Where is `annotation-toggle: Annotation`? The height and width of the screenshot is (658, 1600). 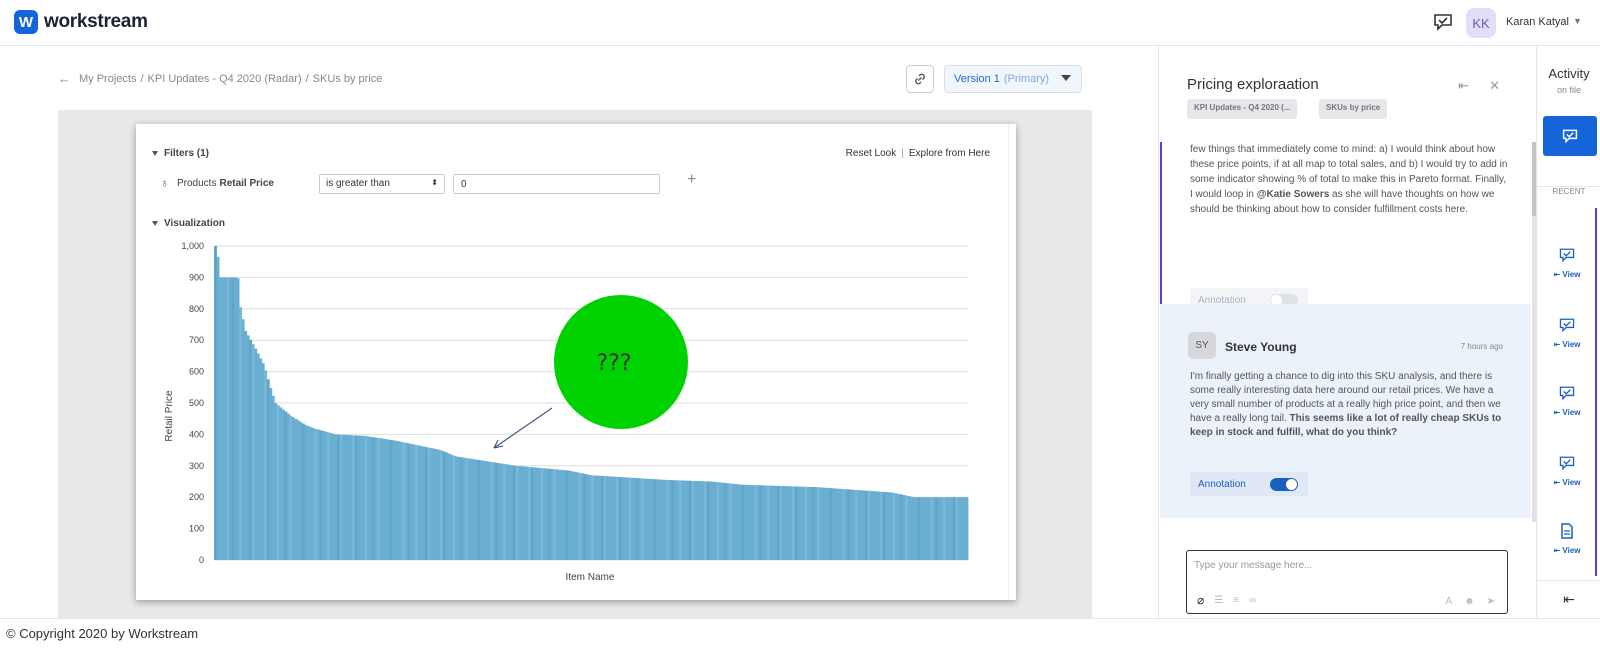
annotation-toggle: Annotation is located at coordinates (1249, 484).